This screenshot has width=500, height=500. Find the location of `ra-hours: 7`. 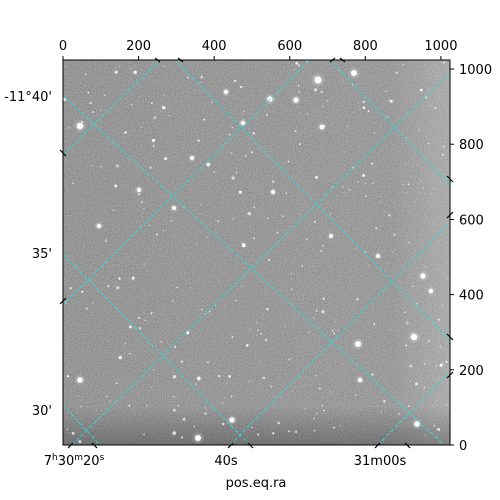

ra-hours: 7 is located at coordinates (48, 461).